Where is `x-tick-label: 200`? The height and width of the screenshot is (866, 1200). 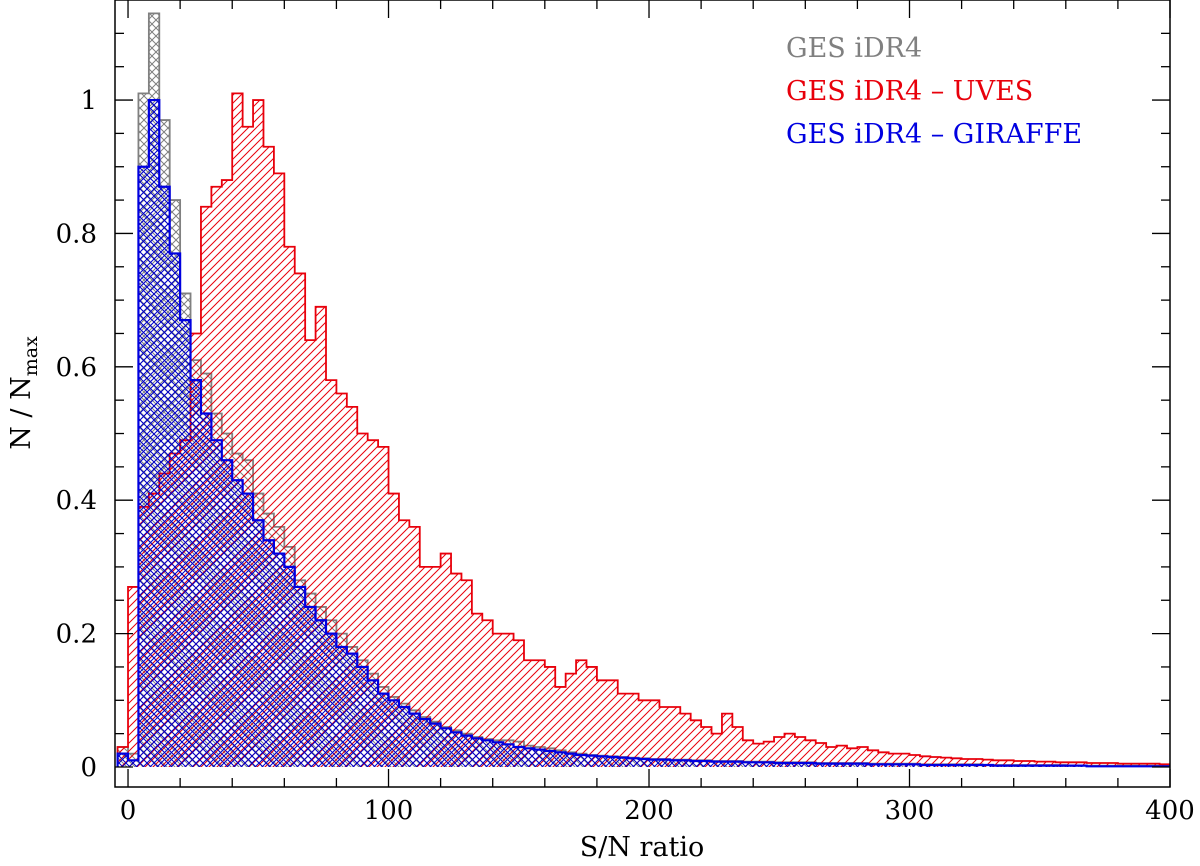
x-tick-label: 200 is located at coordinates (649, 811).